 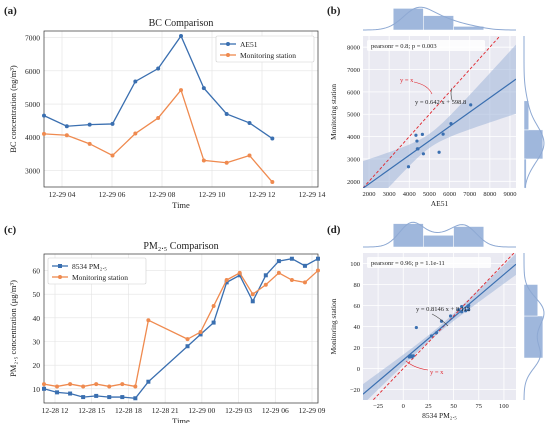 What do you see at coordinates (37, 271) in the screenshot?
I see `y-tick-label: 60` at bounding box center [37, 271].